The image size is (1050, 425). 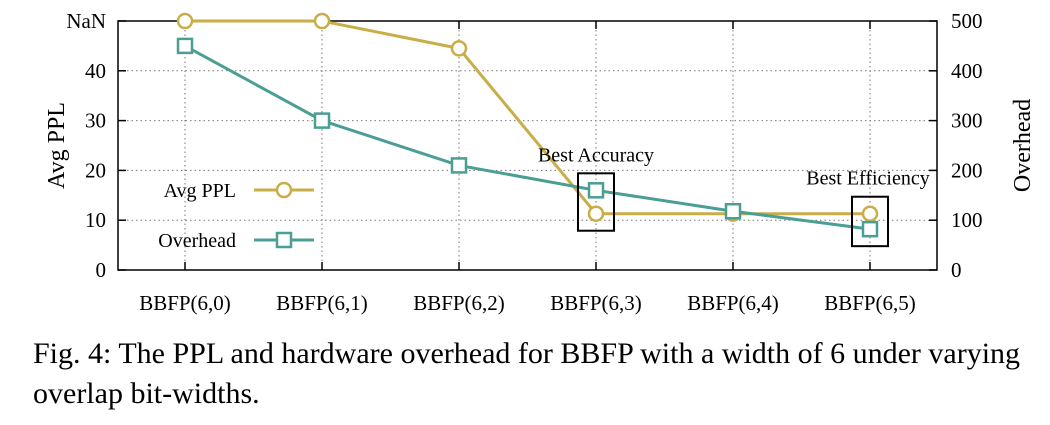 I want to click on x-tick-label: BBFP(6,2), so click(x=459, y=303).